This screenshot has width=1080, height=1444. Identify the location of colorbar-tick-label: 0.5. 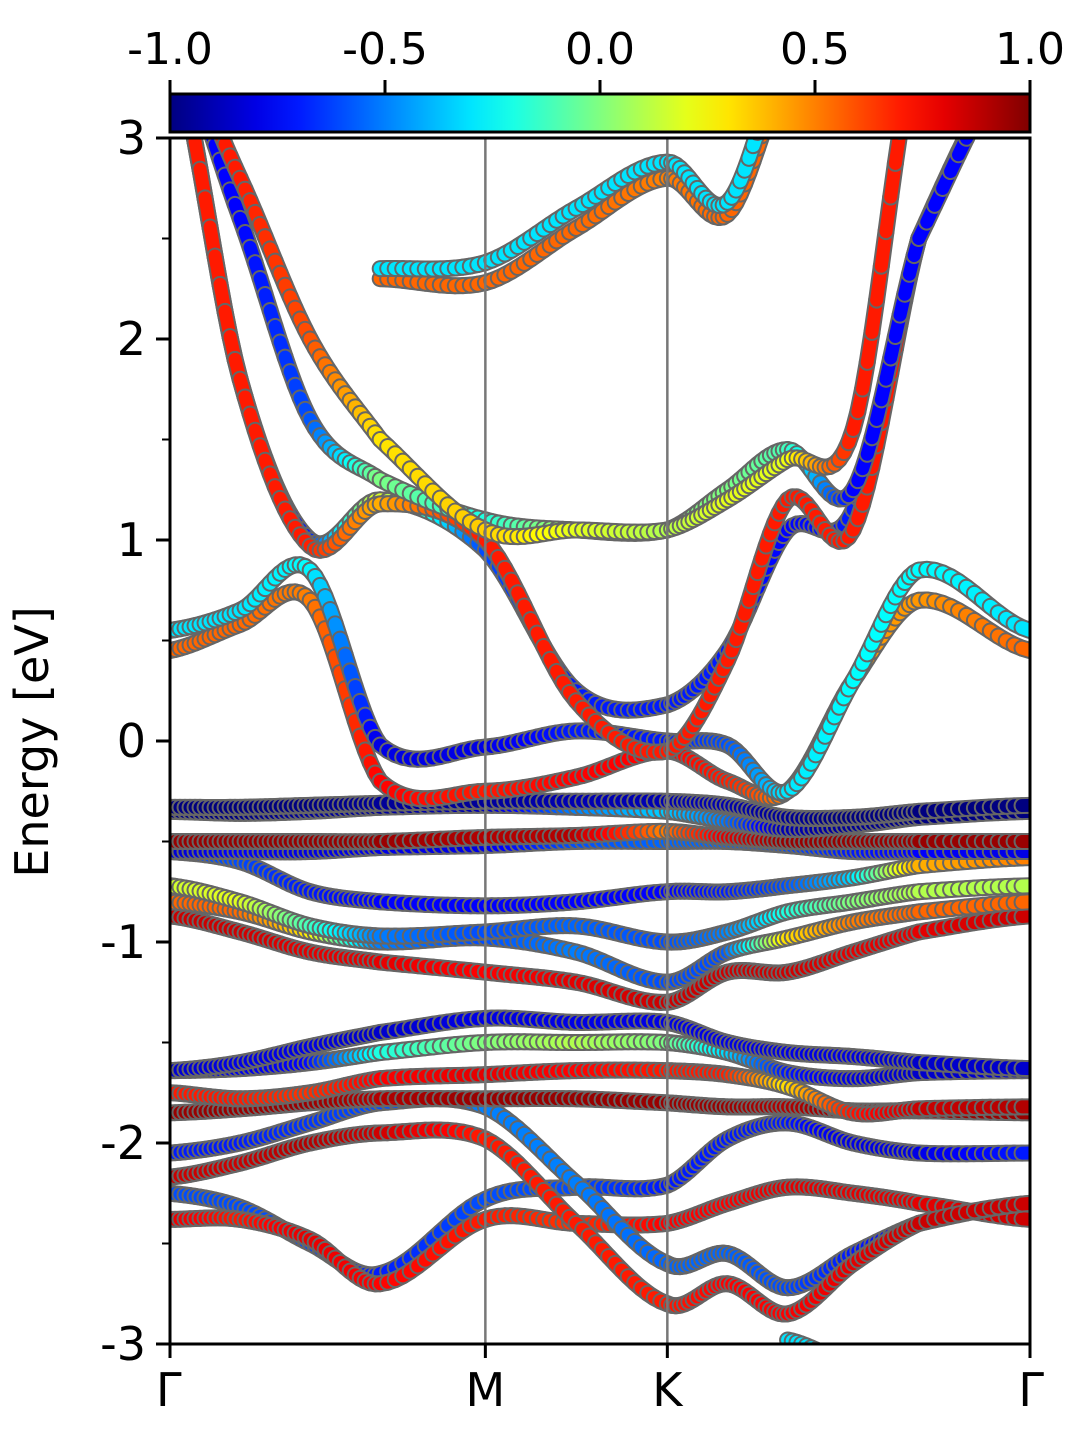
(815, 49).